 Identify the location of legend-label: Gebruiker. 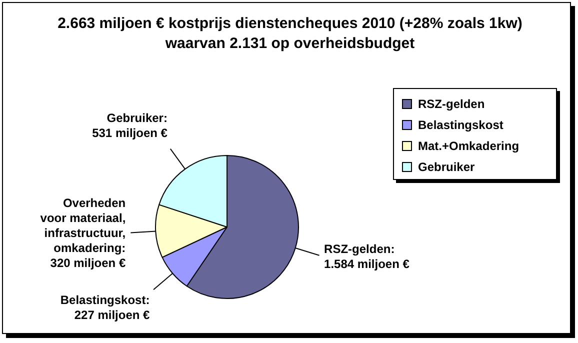
(446, 167).